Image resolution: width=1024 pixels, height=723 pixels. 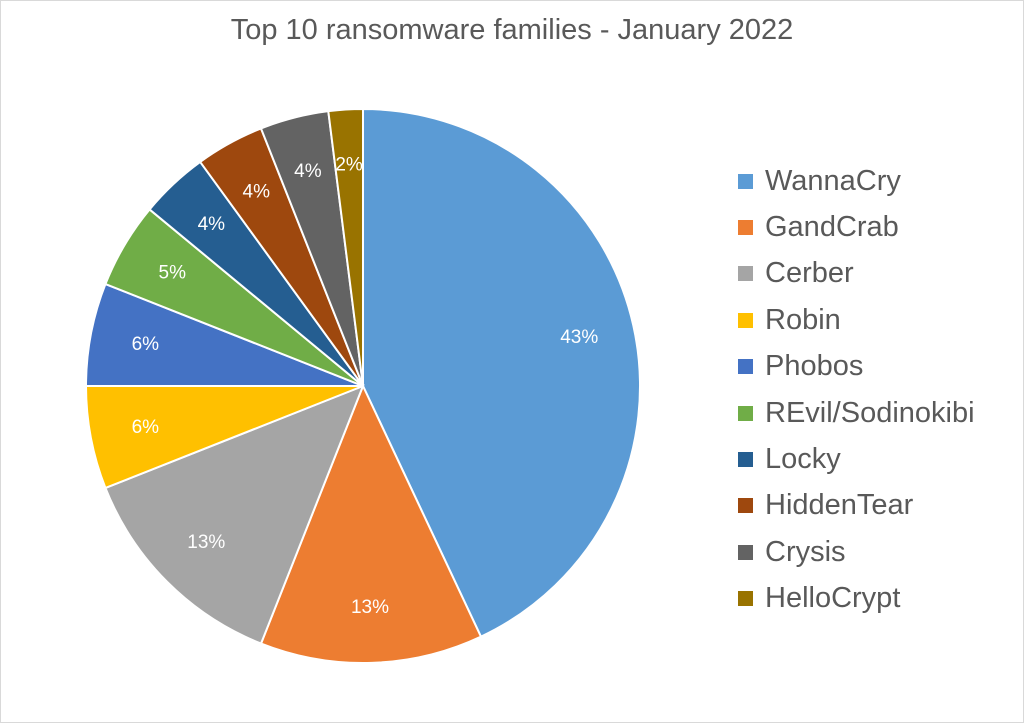 I want to click on slice-label-hiddentear: 4%, so click(x=257, y=191).